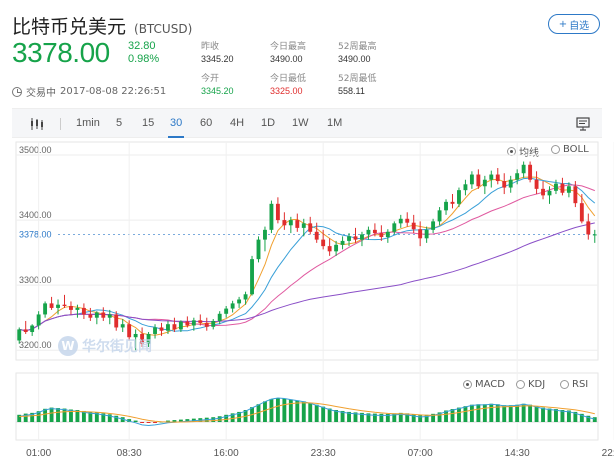  I want to click on current-price-label: 3378.00, so click(35, 234).